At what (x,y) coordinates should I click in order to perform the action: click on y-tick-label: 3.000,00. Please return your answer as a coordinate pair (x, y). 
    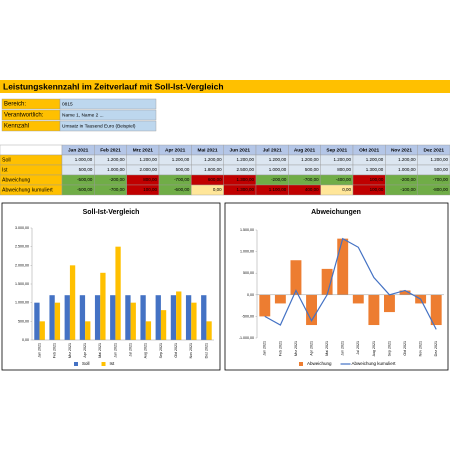
    Looking at the image, I should click on (22, 228).